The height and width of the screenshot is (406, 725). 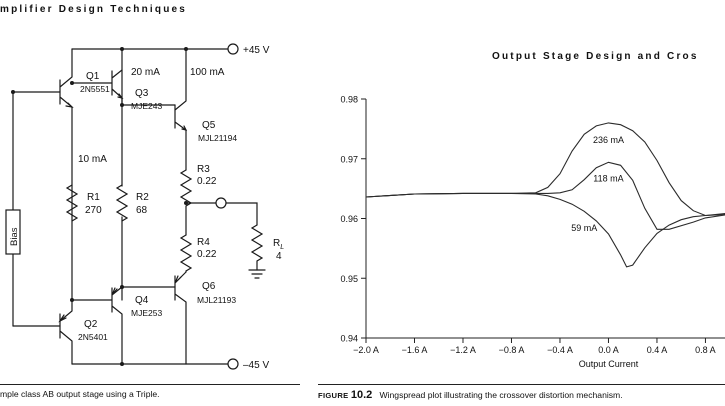 What do you see at coordinates (62, 318) in the screenshot?
I see `q2-emitter-arrow` at bounding box center [62, 318].